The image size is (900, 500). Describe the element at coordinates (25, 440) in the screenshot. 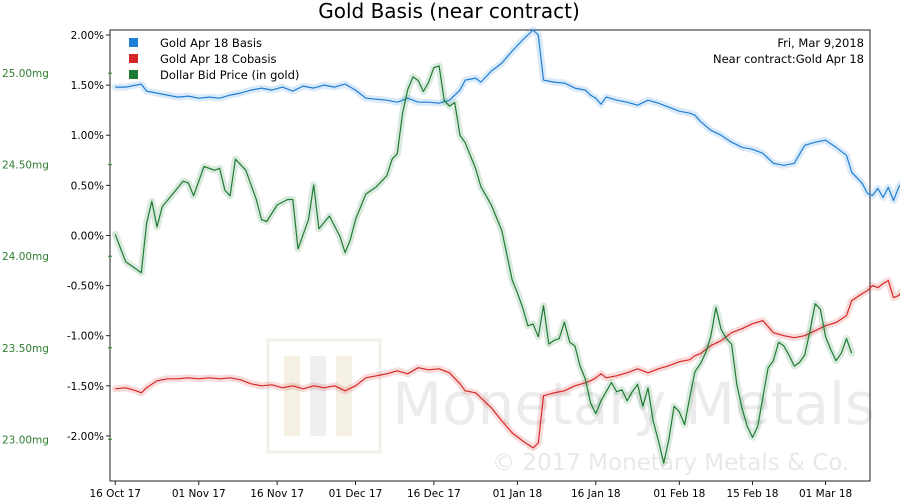

I see `right-axis-tick-label: 23.00mg` at that location.